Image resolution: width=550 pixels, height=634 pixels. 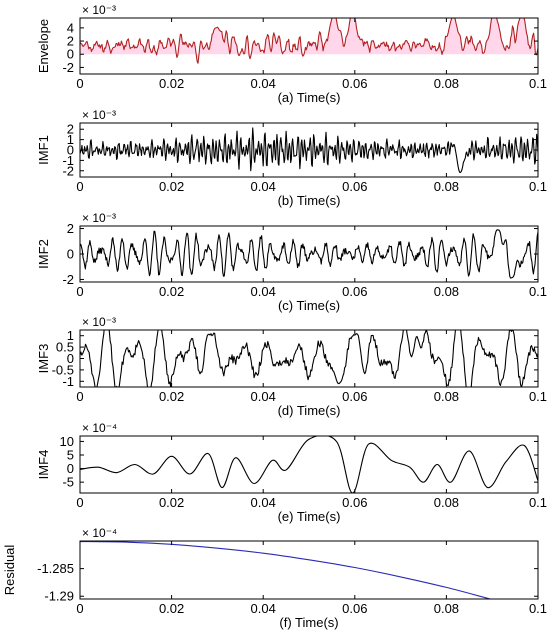 What do you see at coordinates (309, 97) in the screenshot?
I see `x-axis-label: (a) Time(s)` at bounding box center [309, 97].